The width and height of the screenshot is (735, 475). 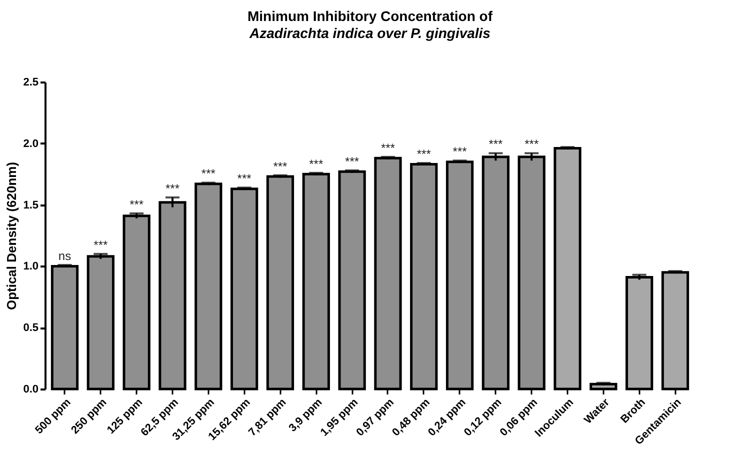 What do you see at coordinates (30, 82) in the screenshot?
I see `y-tick-label: 2.5` at bounding box center [30, 82].